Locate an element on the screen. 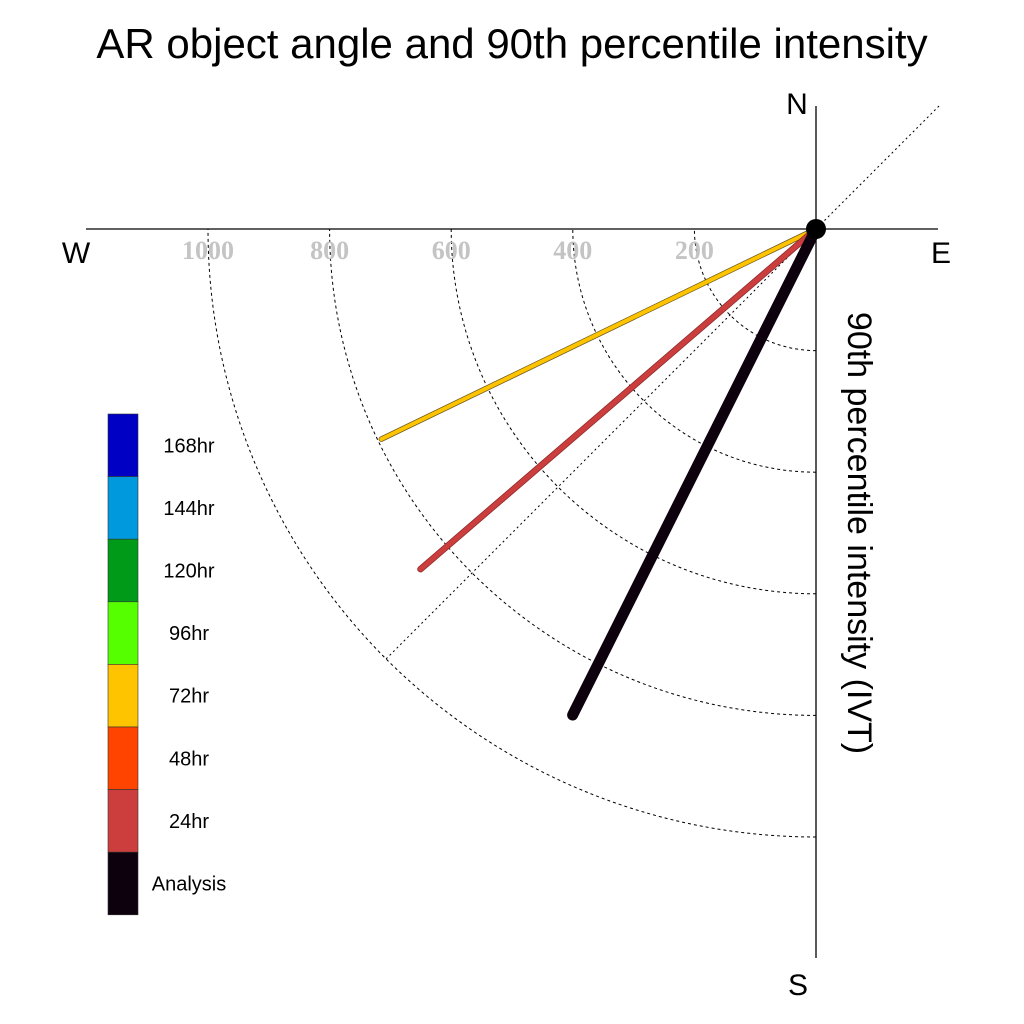 The height and width of the screenshot is (1024, 1024). ring-tick-label: 600 is located at coordinates (451, 250).